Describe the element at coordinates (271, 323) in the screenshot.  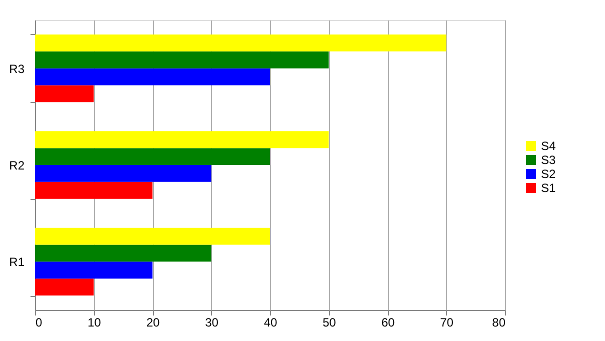
I see `x-tick-label: 40` at that location.